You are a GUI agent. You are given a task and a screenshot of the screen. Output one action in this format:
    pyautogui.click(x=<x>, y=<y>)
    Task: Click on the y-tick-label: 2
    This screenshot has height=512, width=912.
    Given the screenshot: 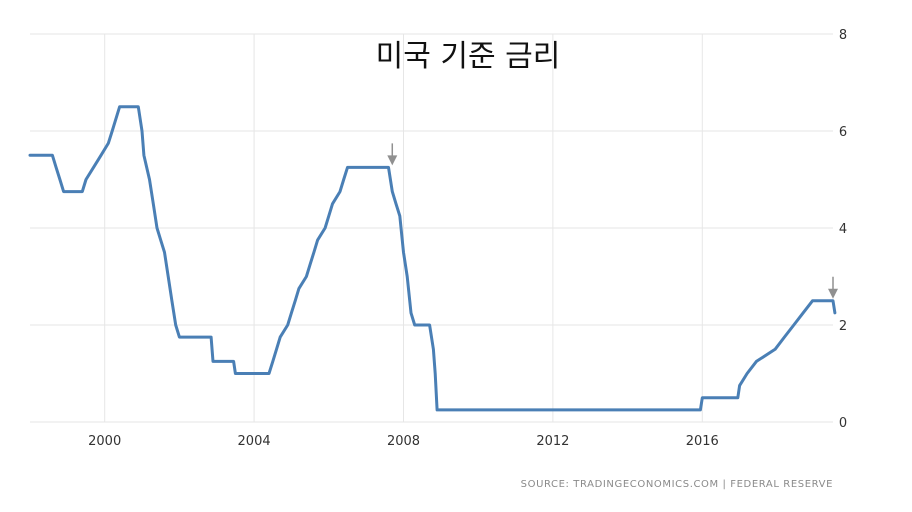 What is the action you would take?
    pyautogui.click(x=843, y=326)
    